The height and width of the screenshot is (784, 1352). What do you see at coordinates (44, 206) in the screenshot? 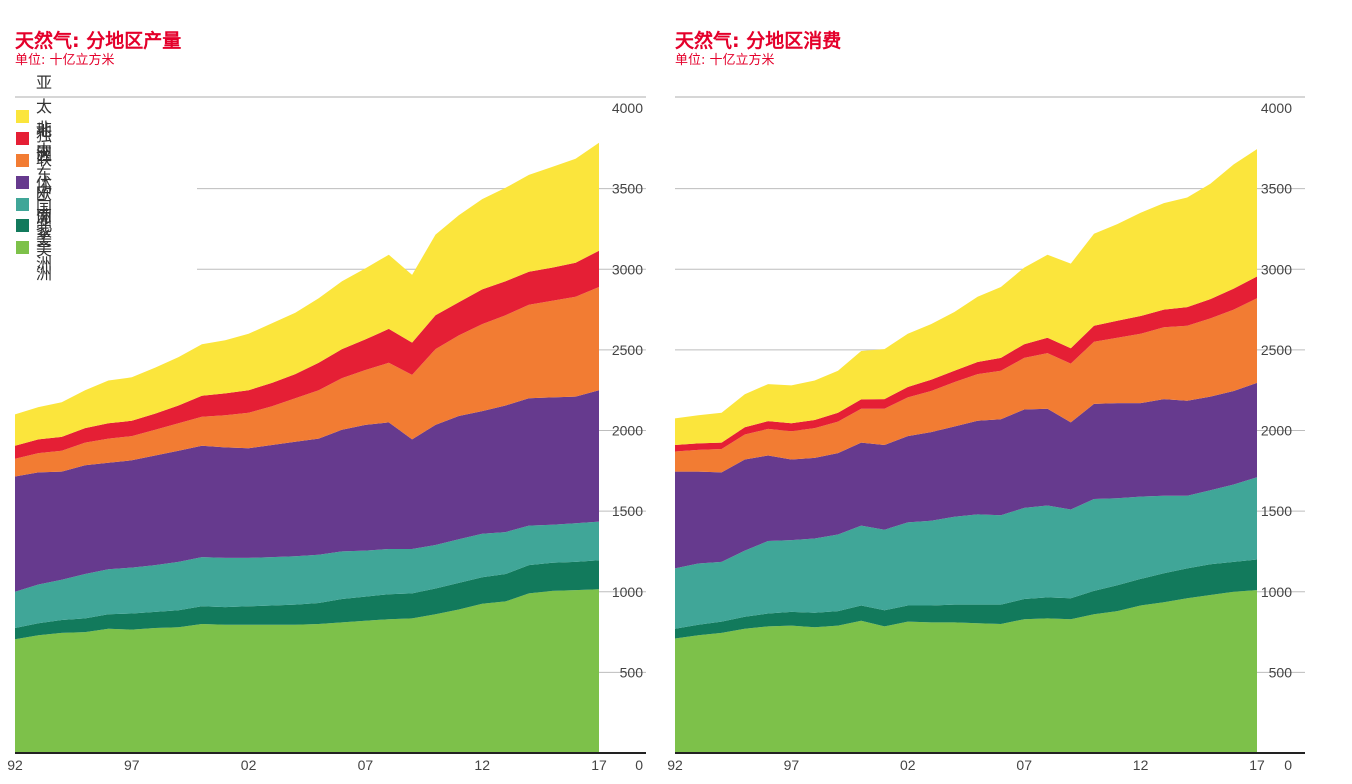
I see `legend-label: 欧洲` at bounding box center [44, 206].